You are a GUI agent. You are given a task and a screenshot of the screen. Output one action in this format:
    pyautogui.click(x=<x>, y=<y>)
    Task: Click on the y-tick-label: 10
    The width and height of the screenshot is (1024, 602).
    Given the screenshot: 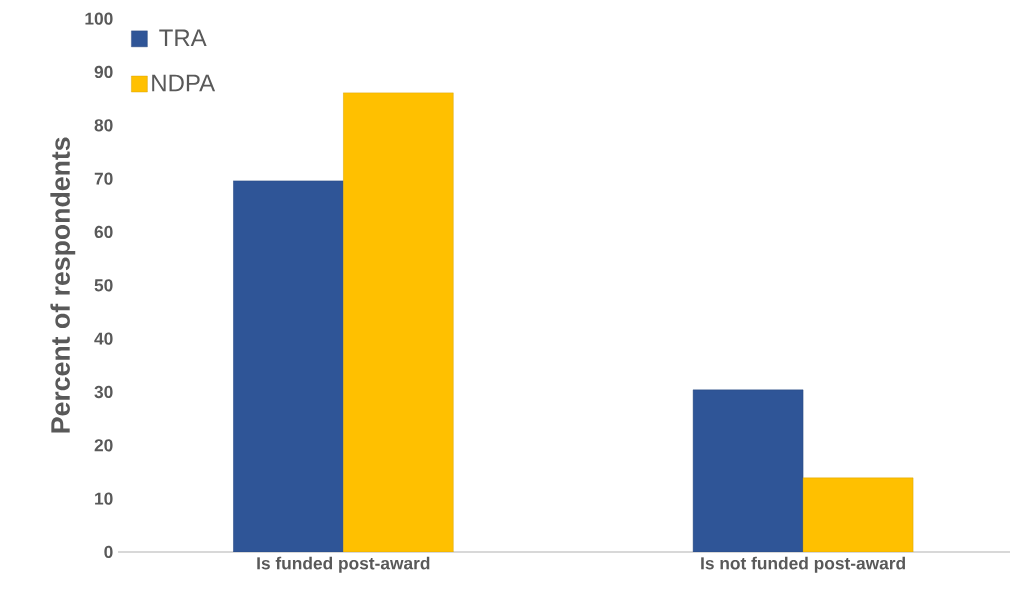 What is the action you would take?
    pyautogui.click(x=104, y=498)
    